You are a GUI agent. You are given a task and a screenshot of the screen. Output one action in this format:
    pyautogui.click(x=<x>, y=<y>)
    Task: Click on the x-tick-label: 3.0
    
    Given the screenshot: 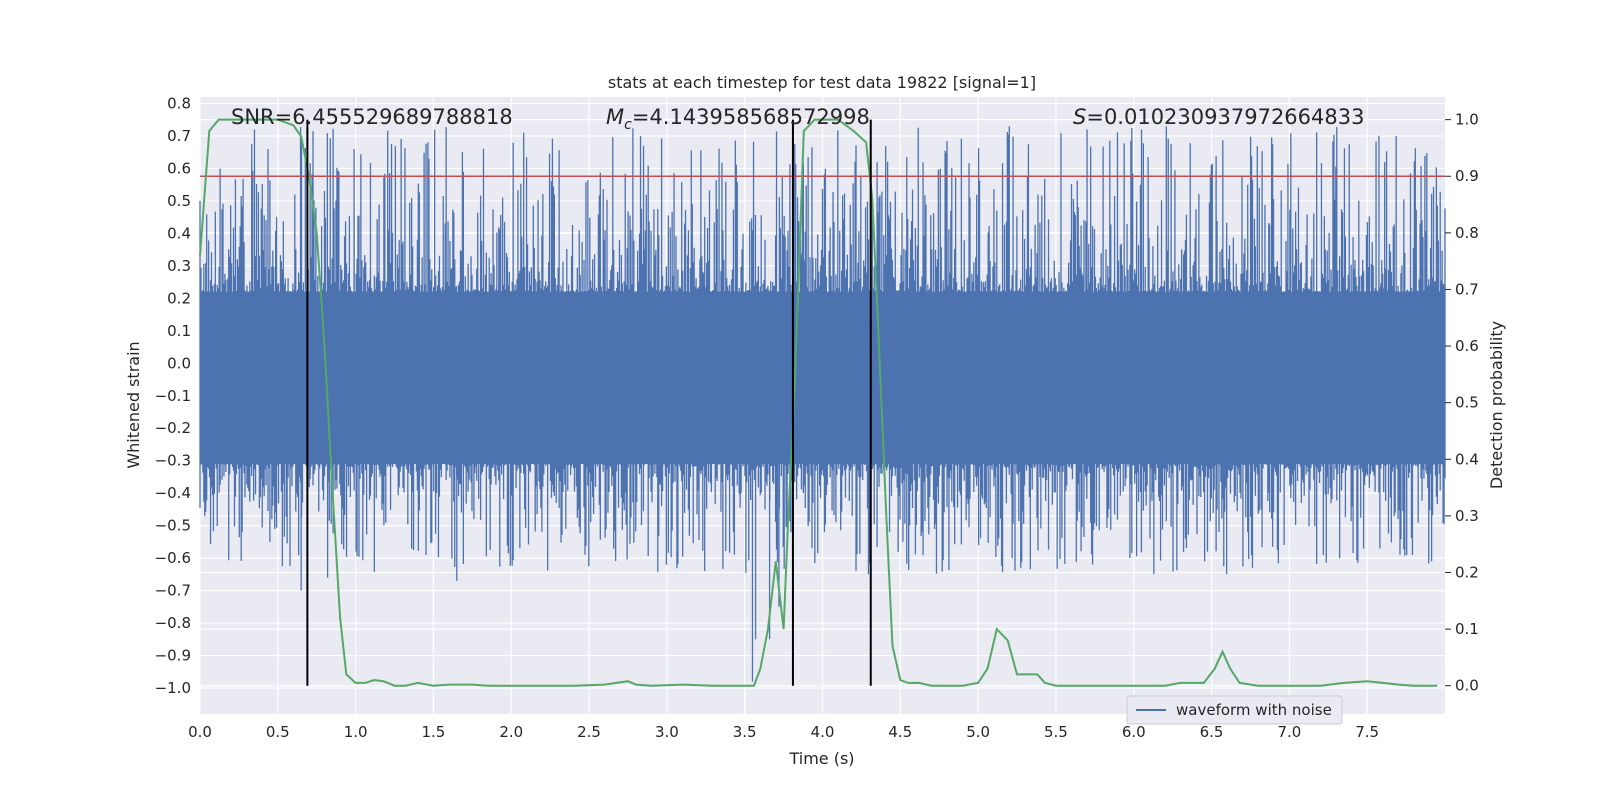 What is the action you would take?
    pyautogui.click(x=667, y=732)
    